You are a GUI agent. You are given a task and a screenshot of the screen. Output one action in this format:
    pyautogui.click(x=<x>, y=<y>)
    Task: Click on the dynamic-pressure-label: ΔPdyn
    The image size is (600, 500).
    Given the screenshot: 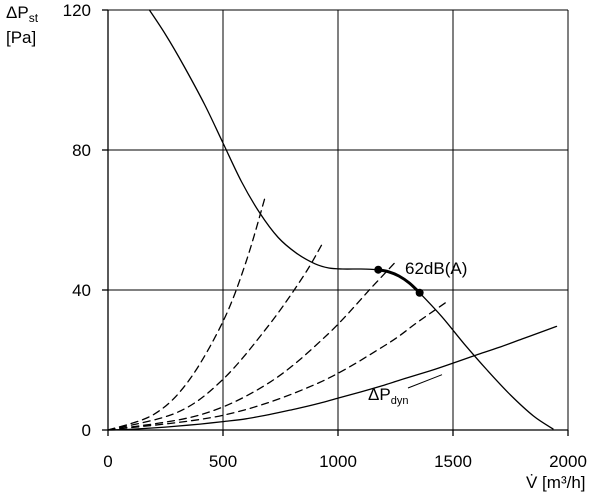 What is the action you would take?
    pyautogui.click(x=388, y=396)
    